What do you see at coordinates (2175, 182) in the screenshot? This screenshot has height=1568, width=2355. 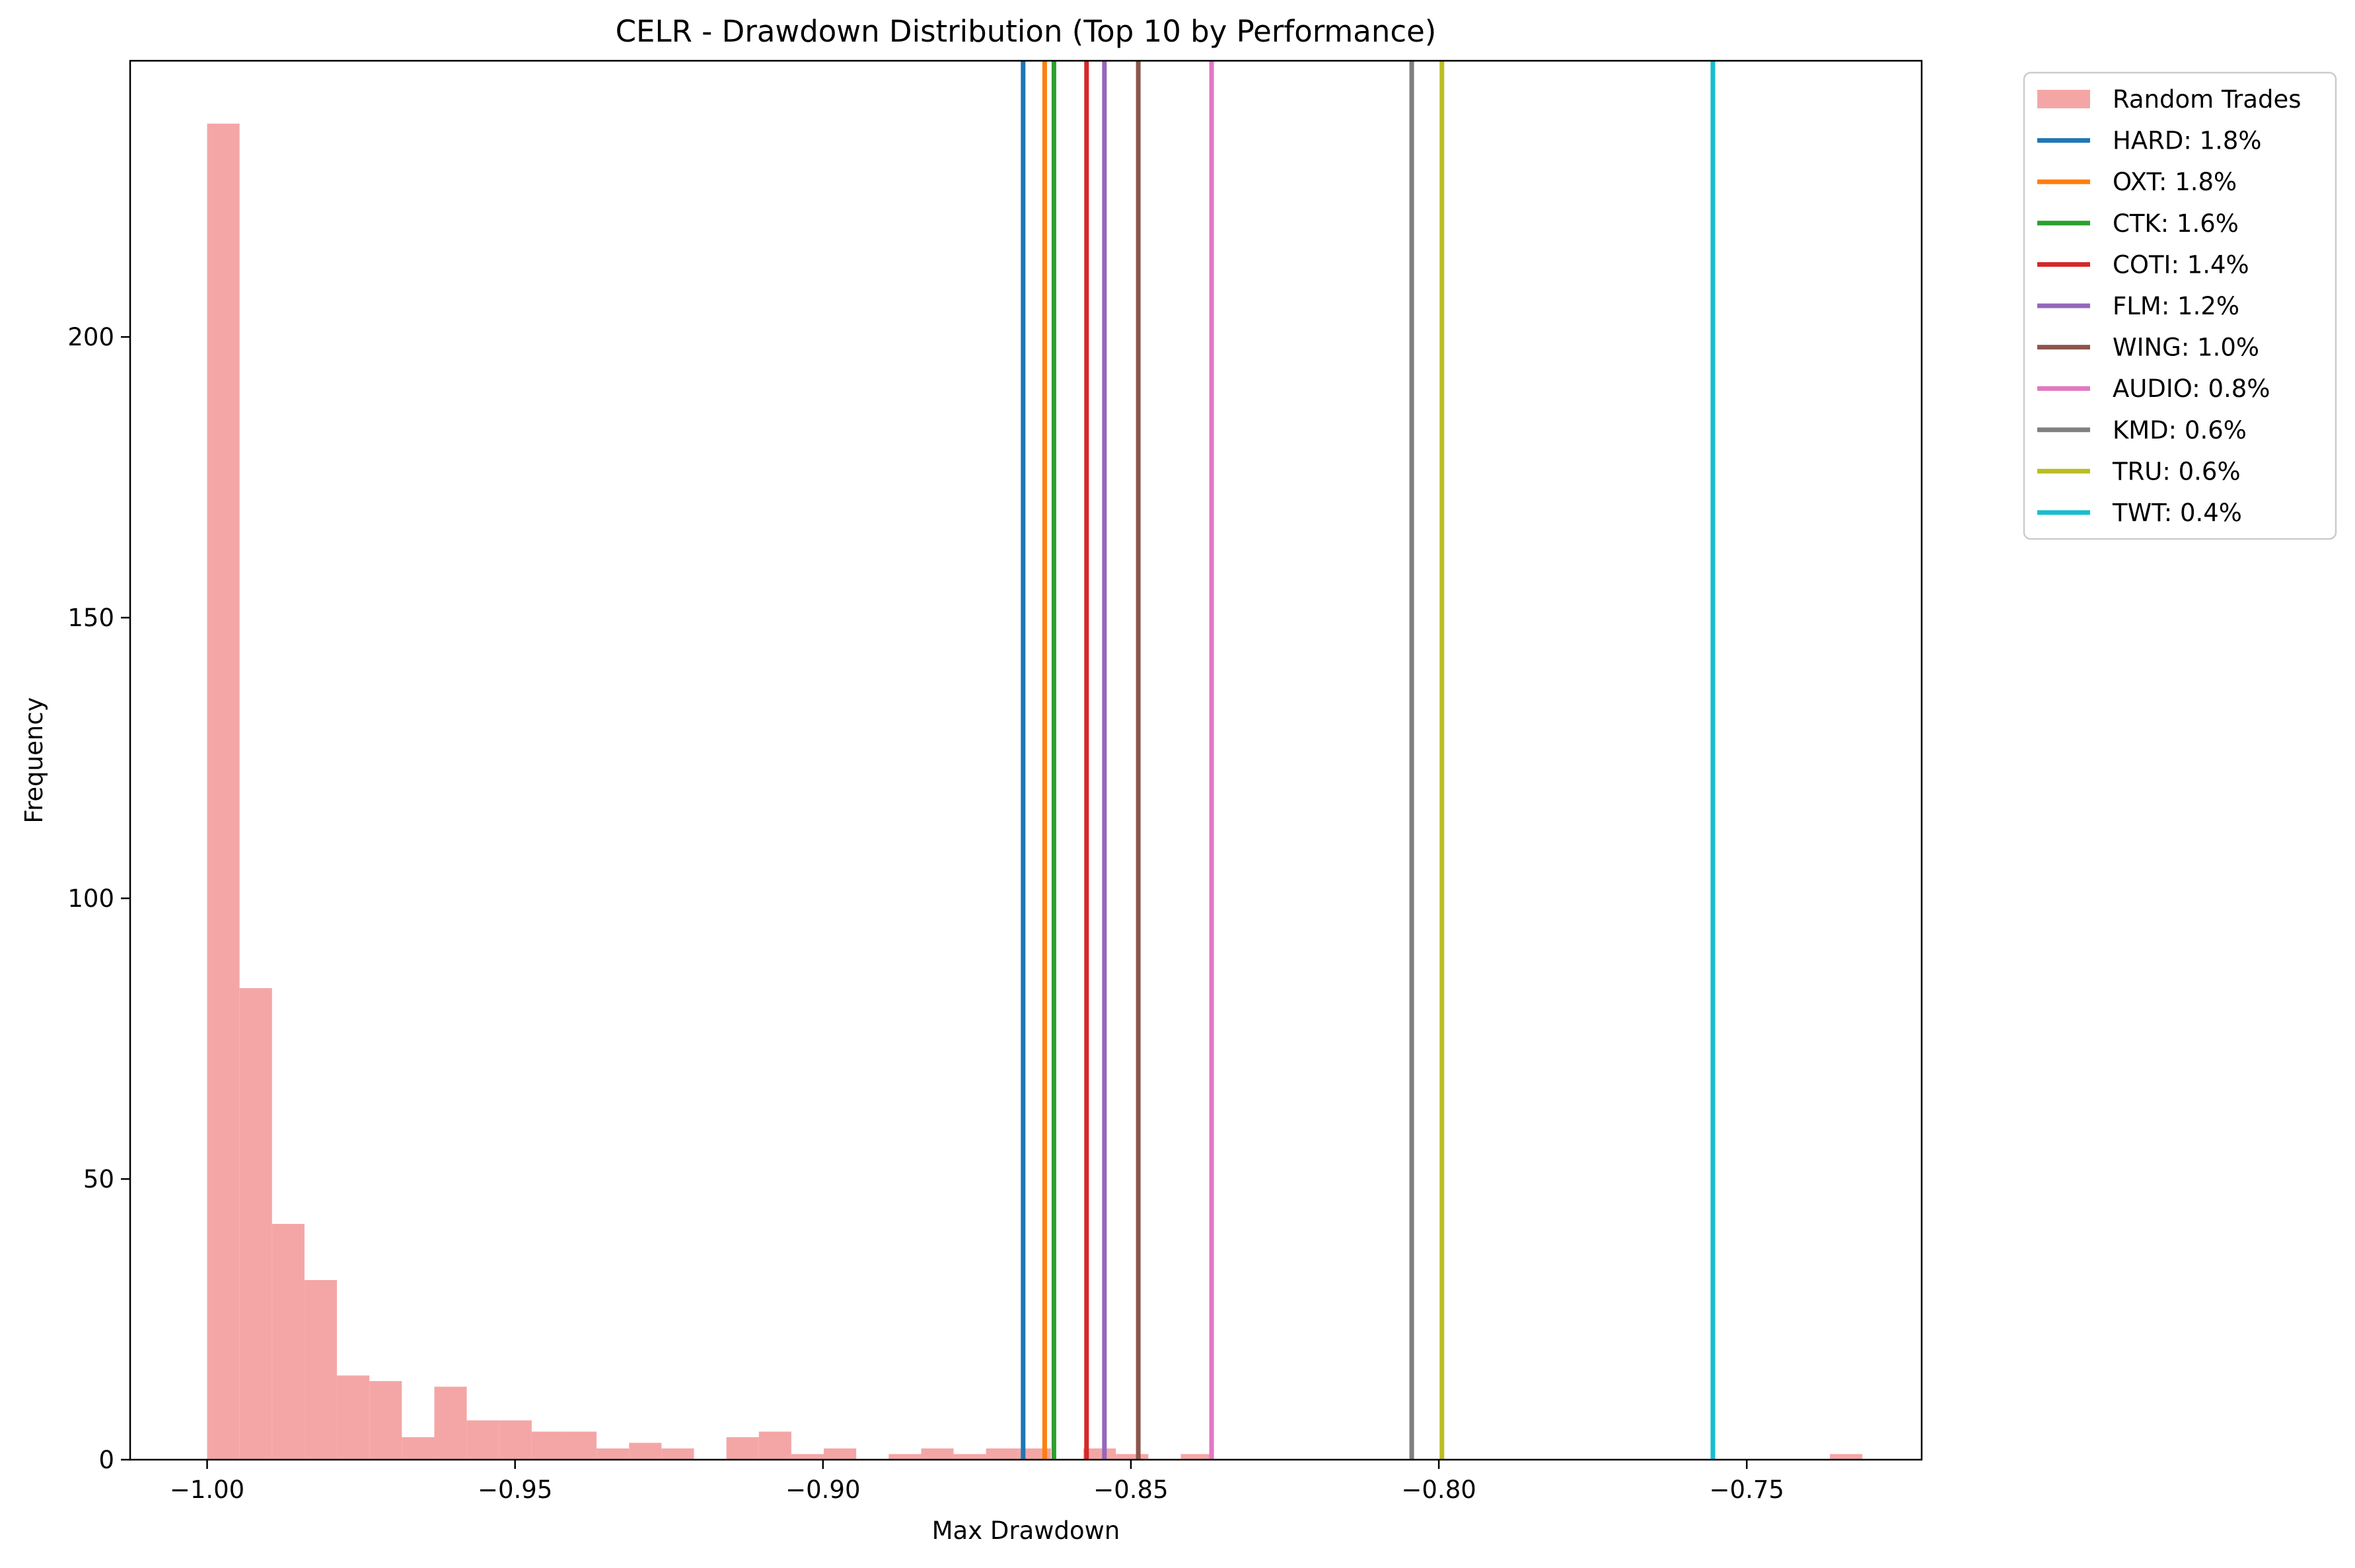 I see `legend-label: OXT: 1.8%` at bounding box center [2175, 182].